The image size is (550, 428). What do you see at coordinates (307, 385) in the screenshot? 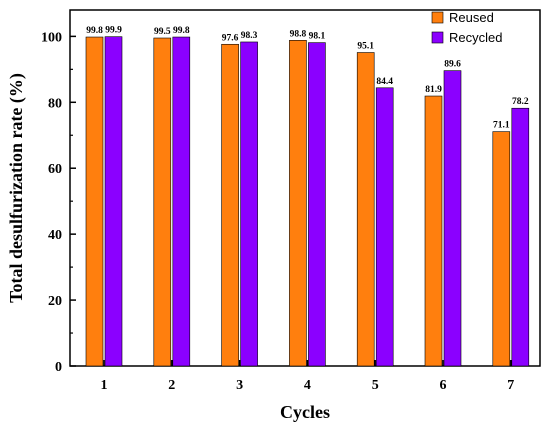
I see `x-tick-label: 4` at bounding box center [307, 385].